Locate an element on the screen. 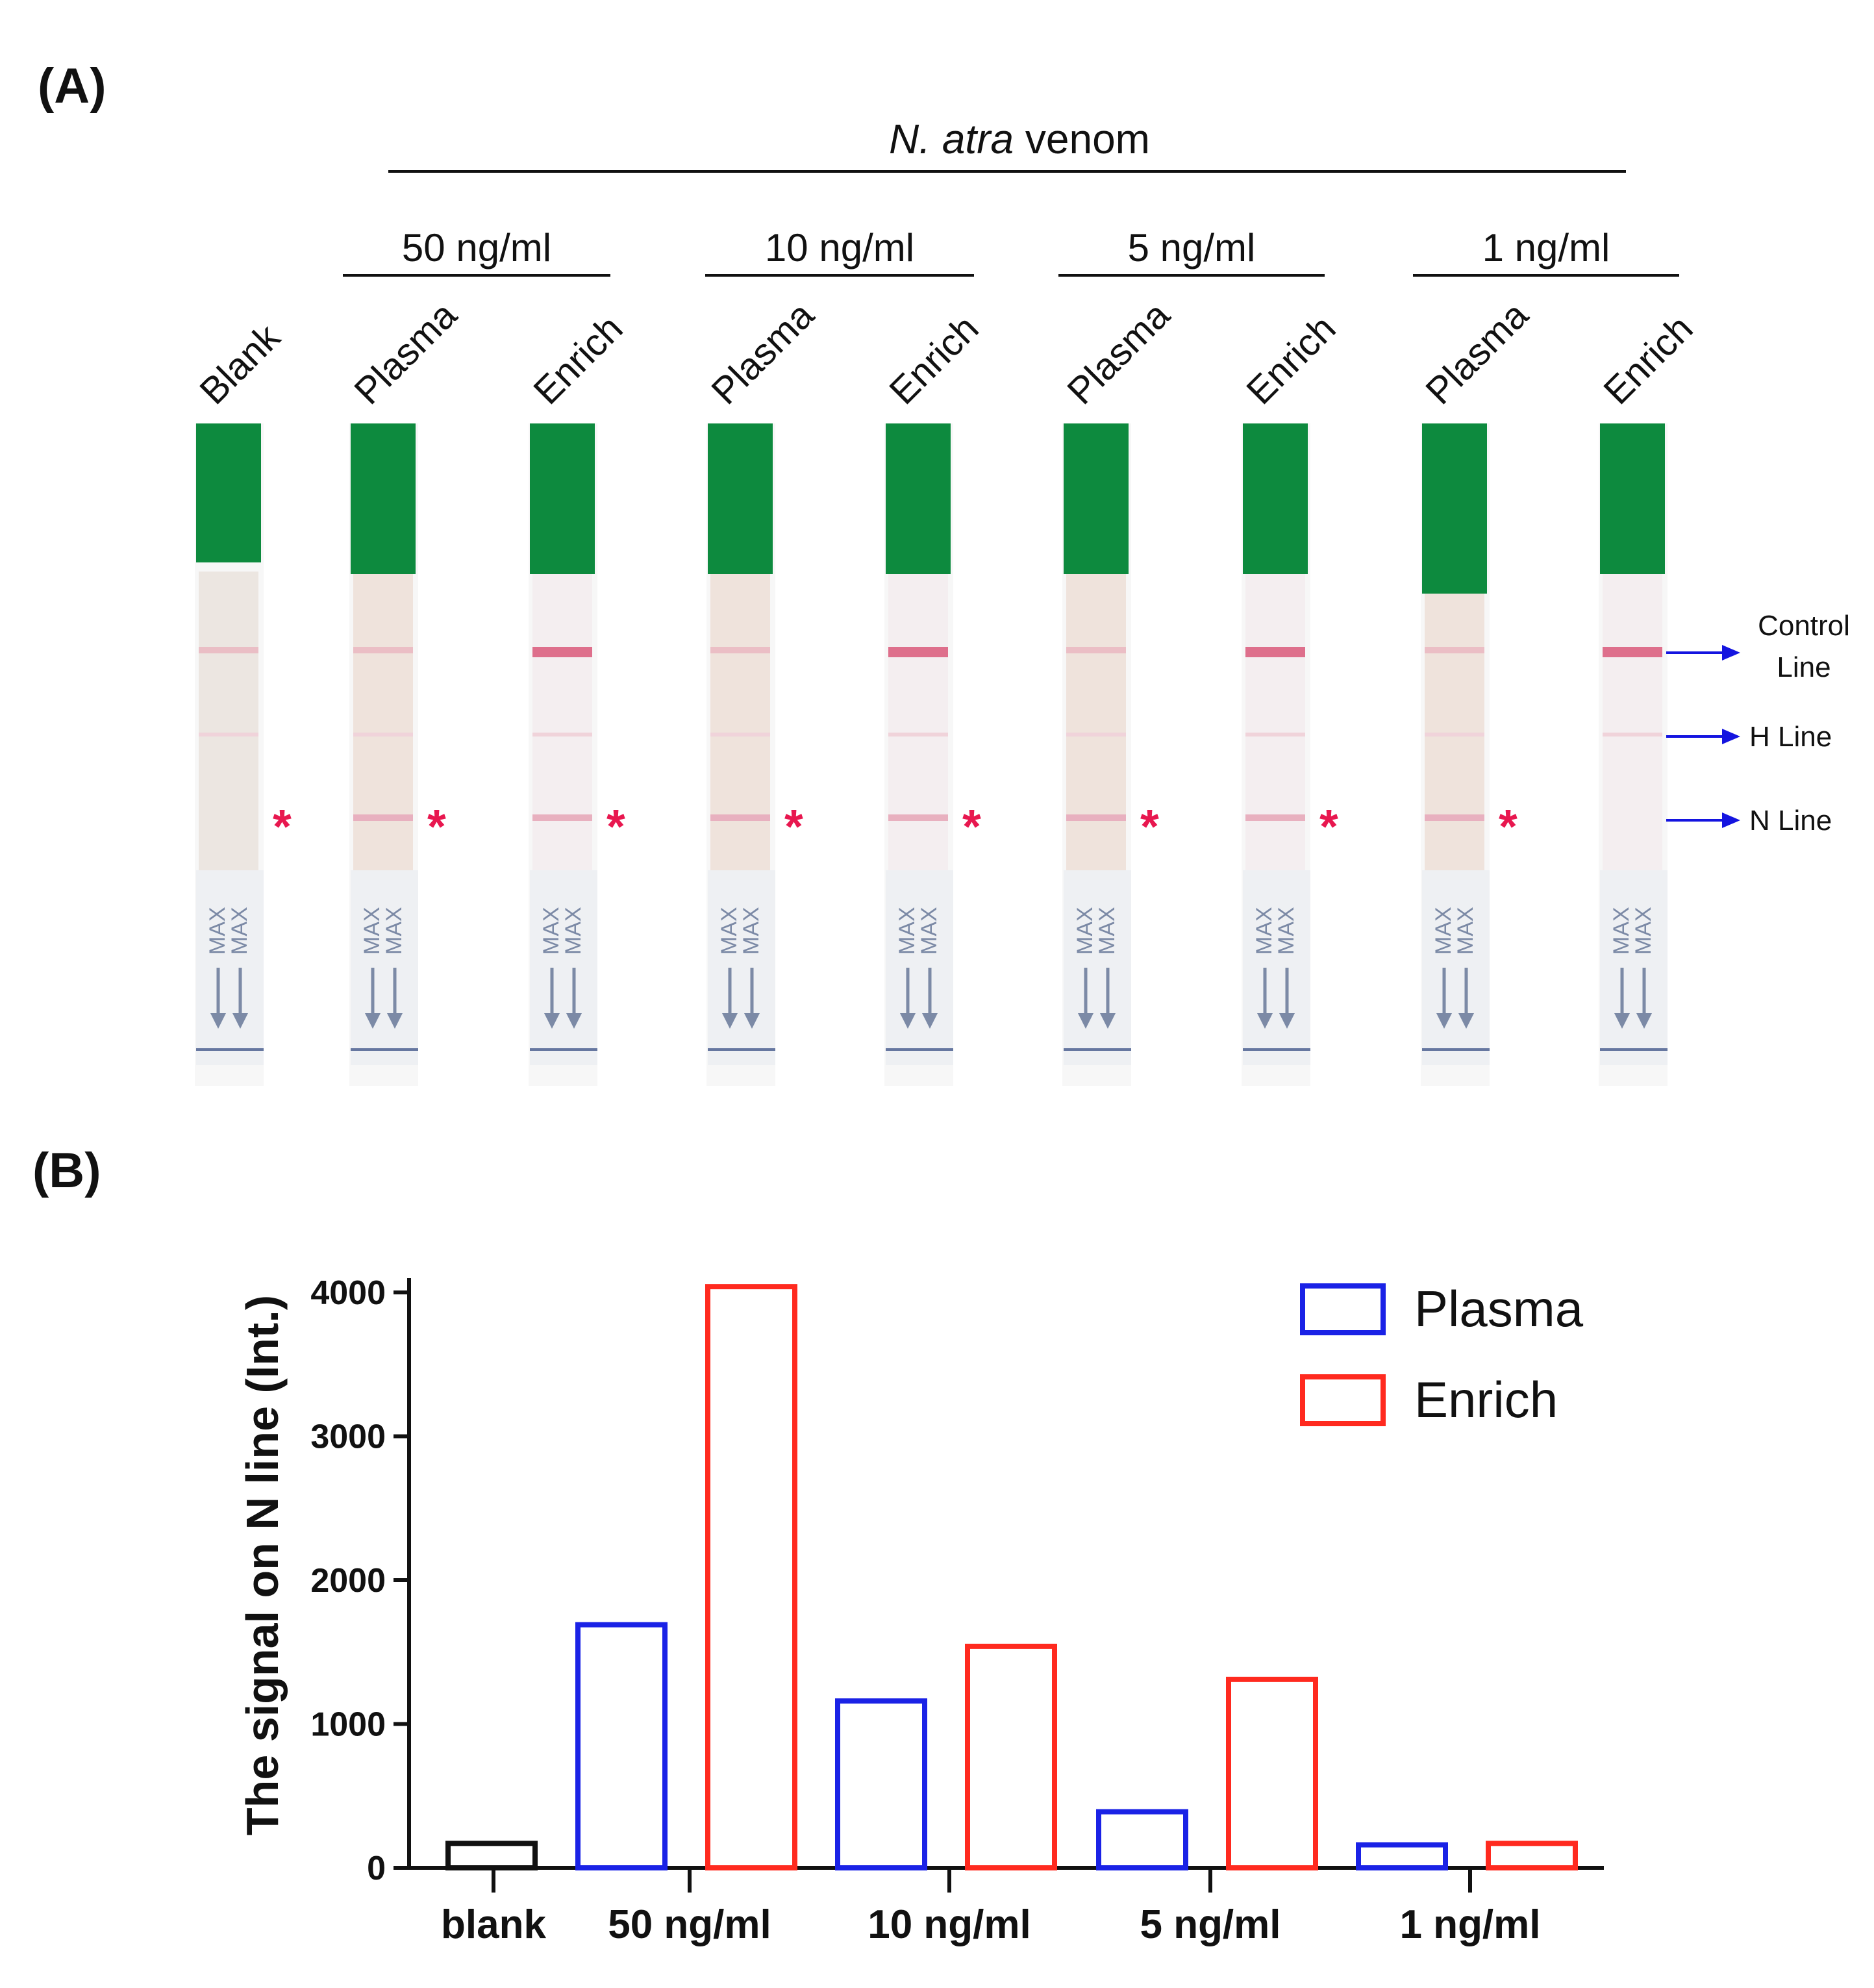  concentration-label: 5 ng/ml is located at coordinates (1192, 248).